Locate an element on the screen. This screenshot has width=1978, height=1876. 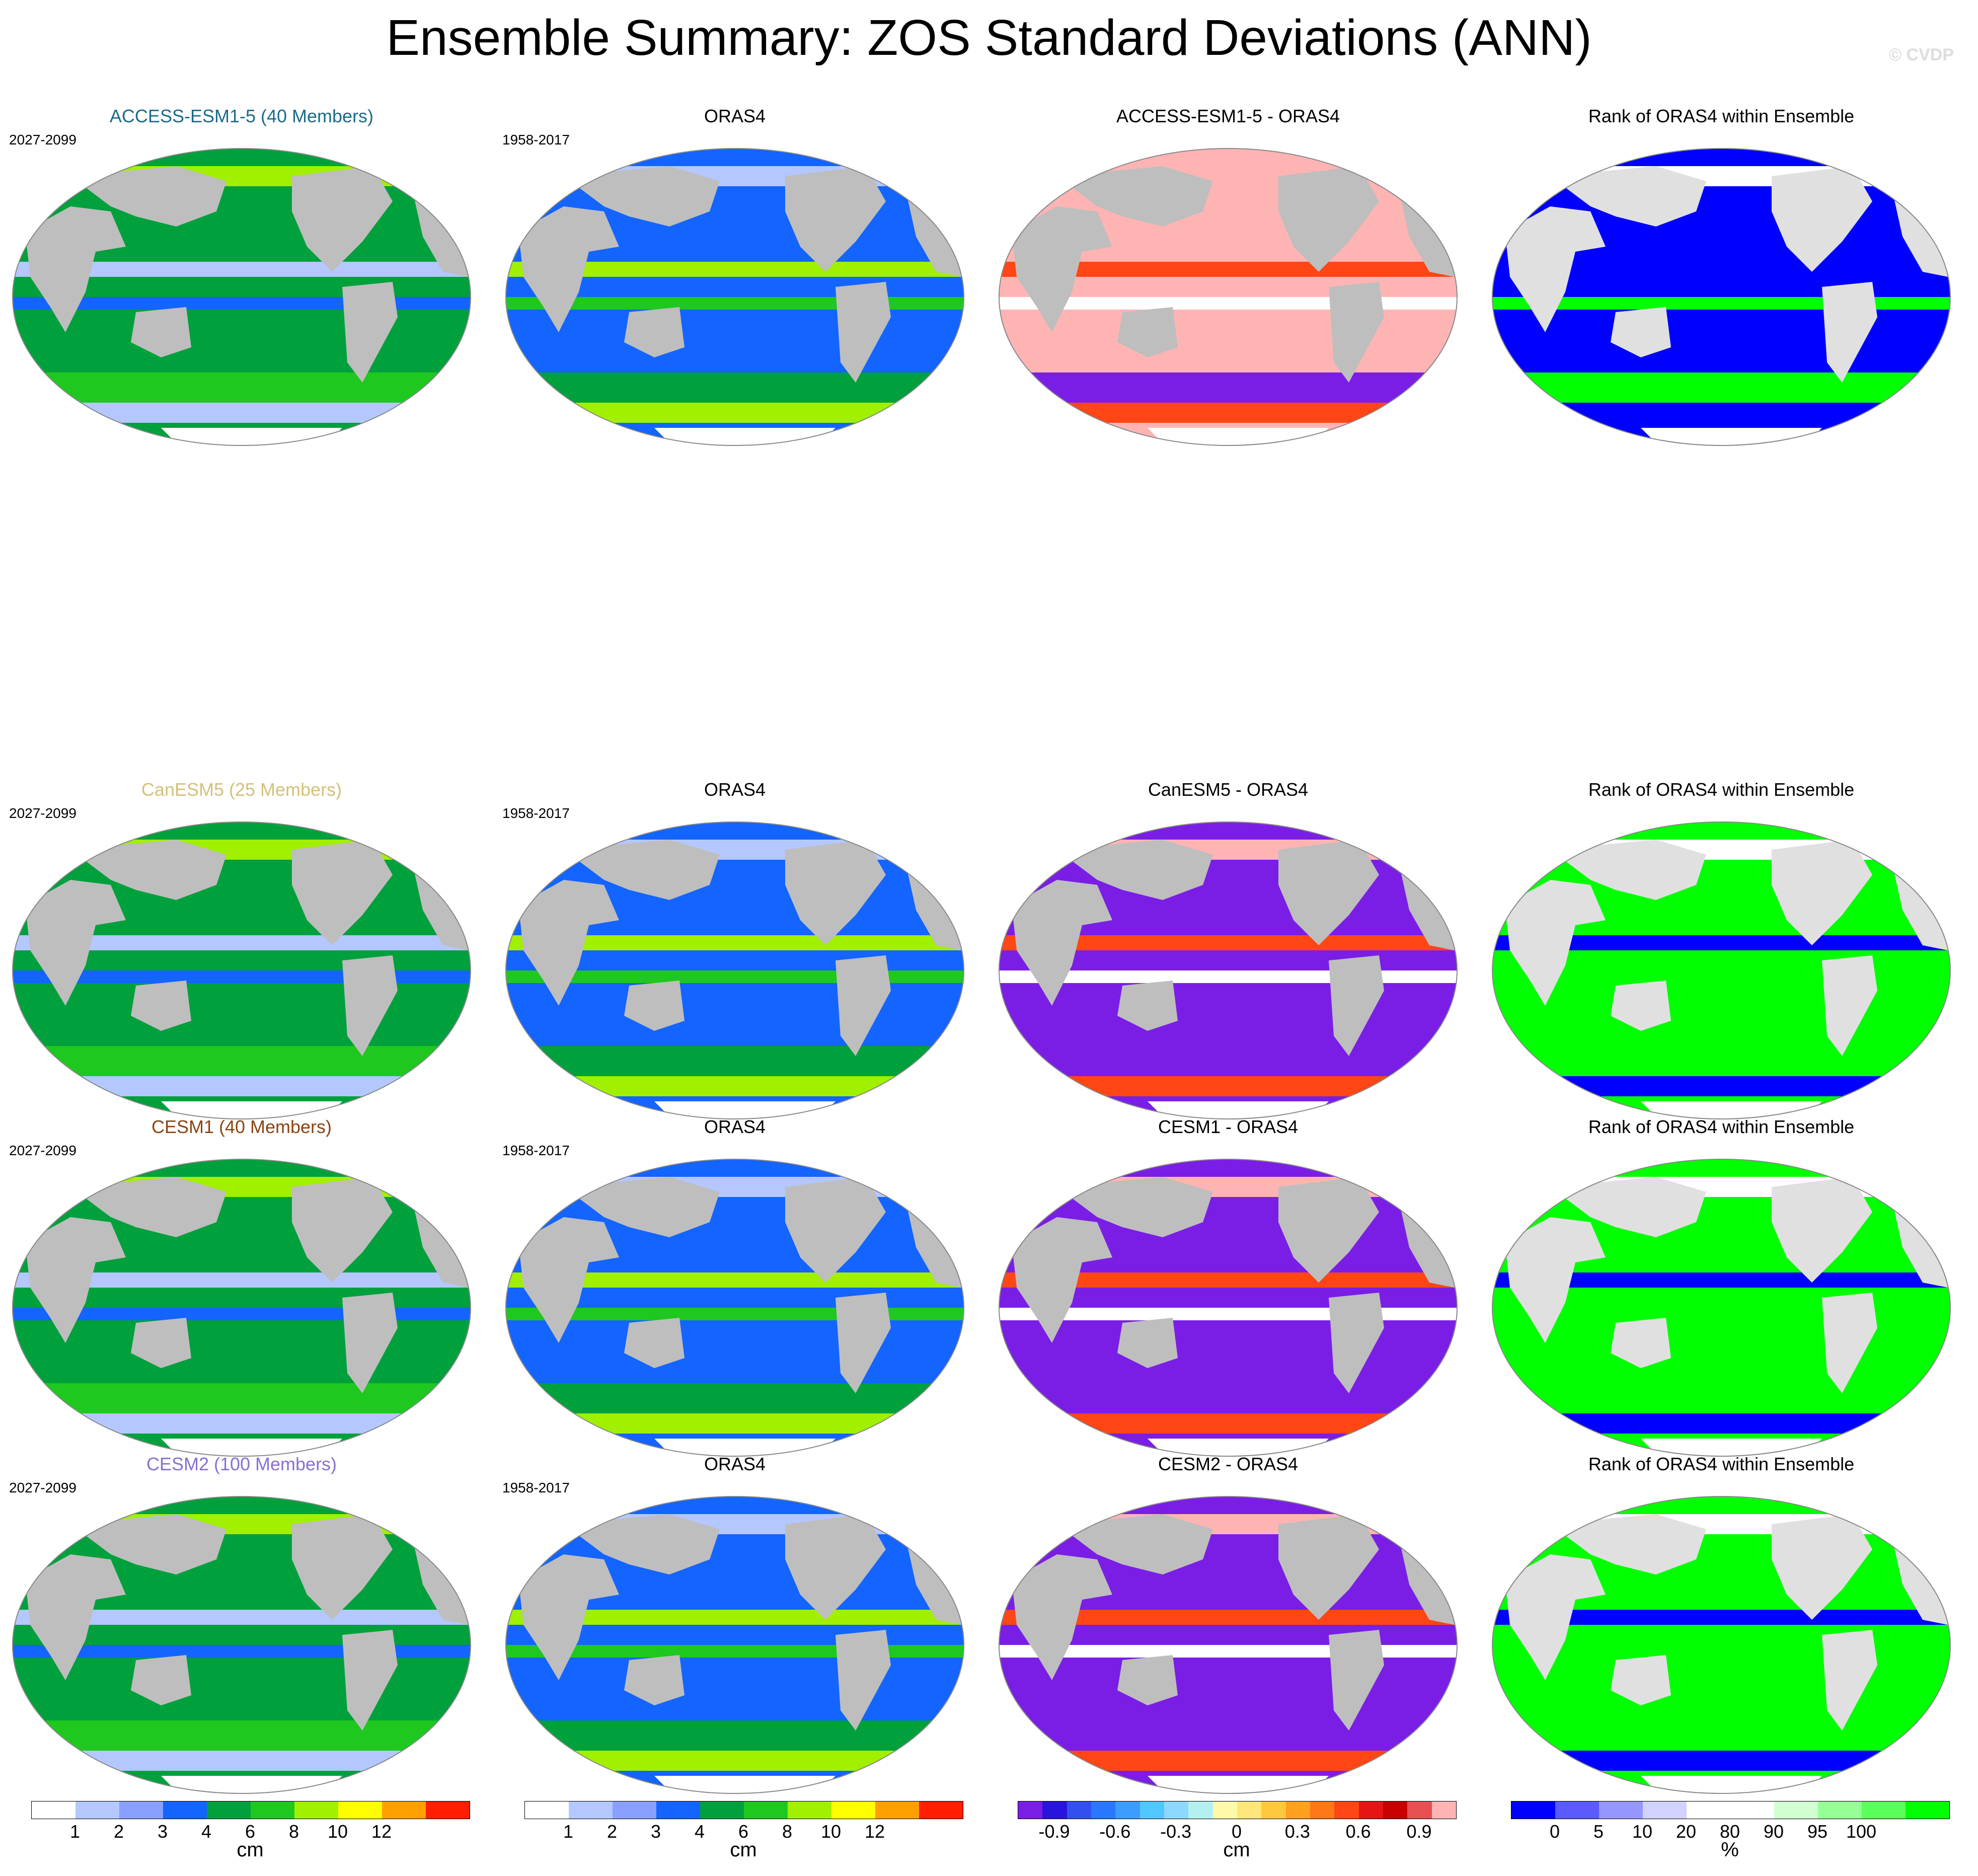
panel-title: CESM1 - ORAS4 is located at coordinates (1228, 1126).